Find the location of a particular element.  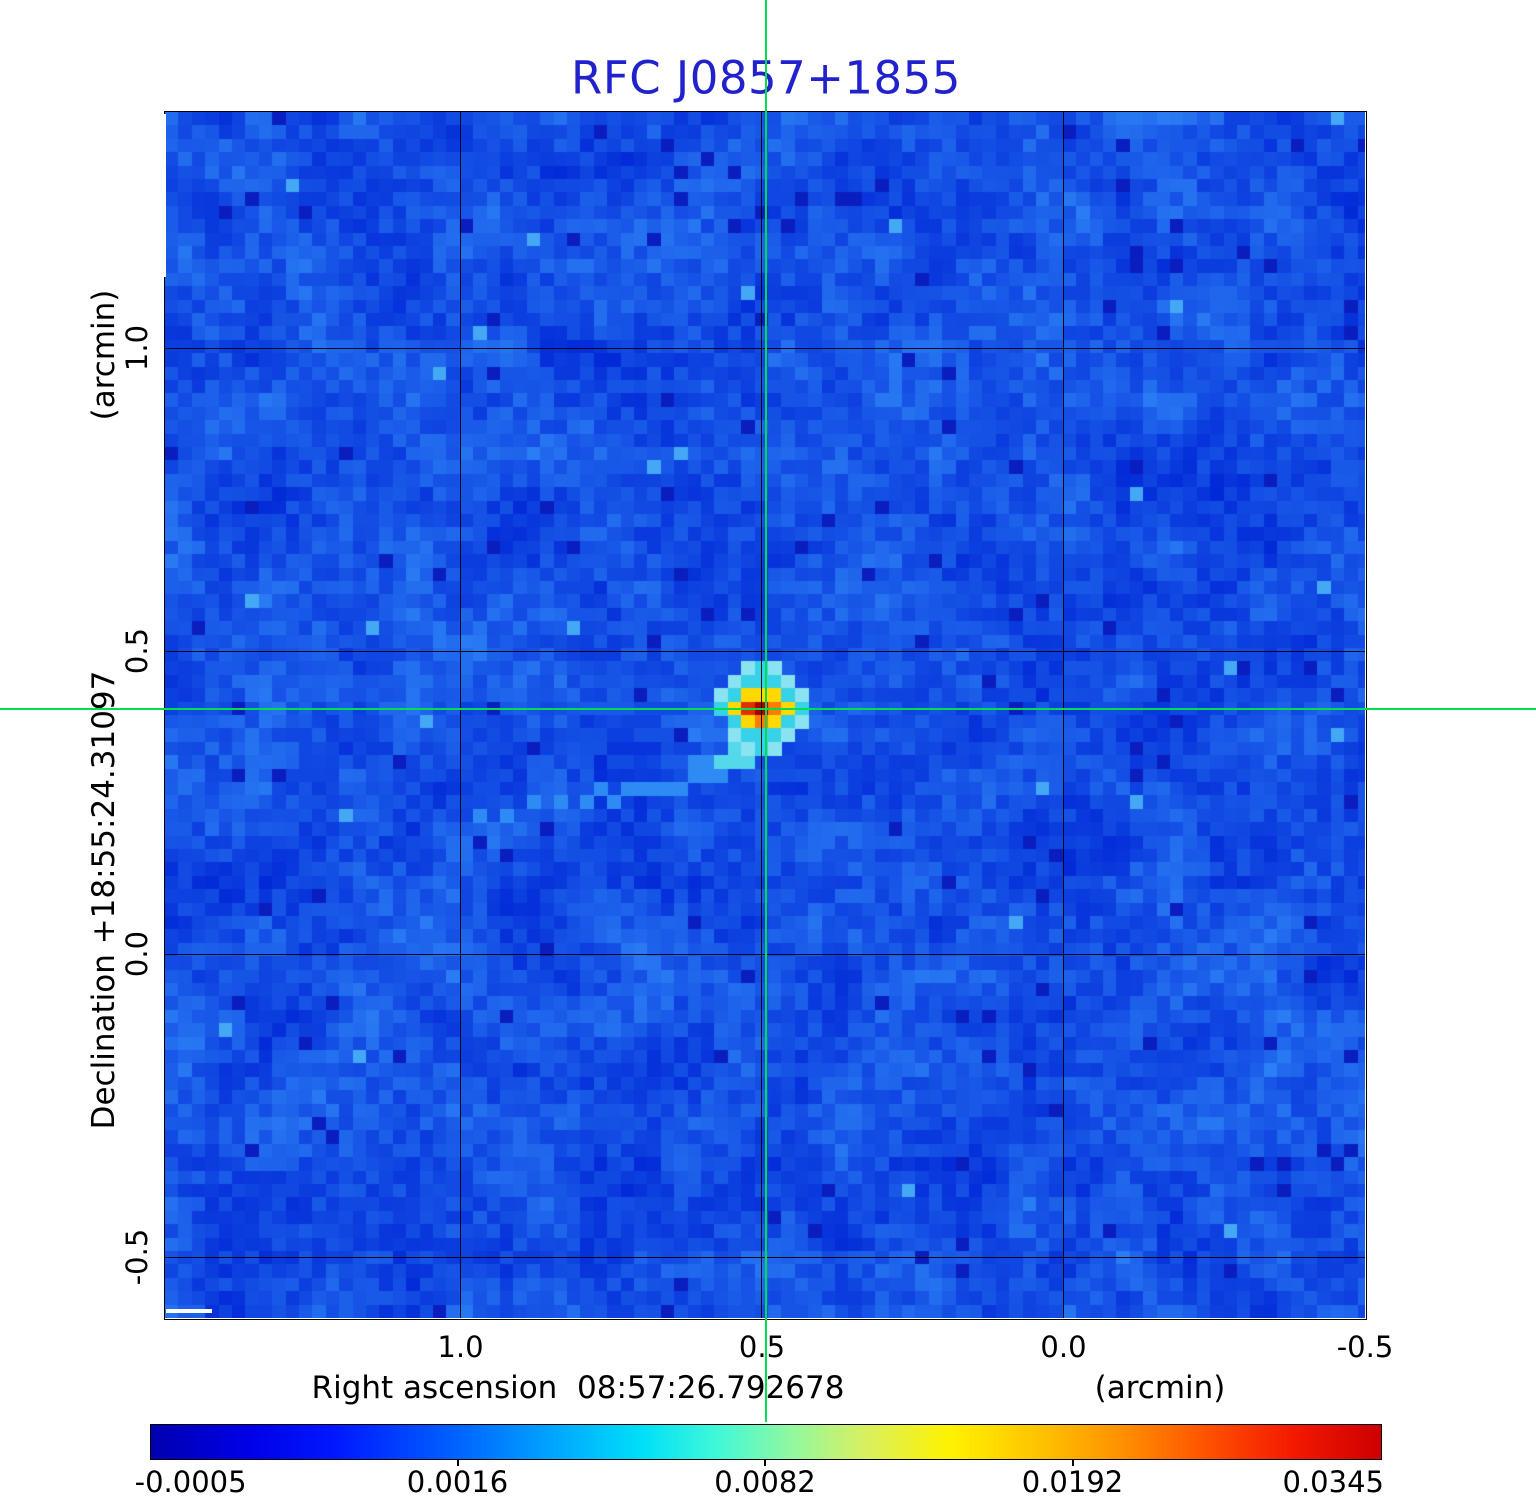

colorbar-tick-label: 0.0192 is located at coordinates (1072, 1482).